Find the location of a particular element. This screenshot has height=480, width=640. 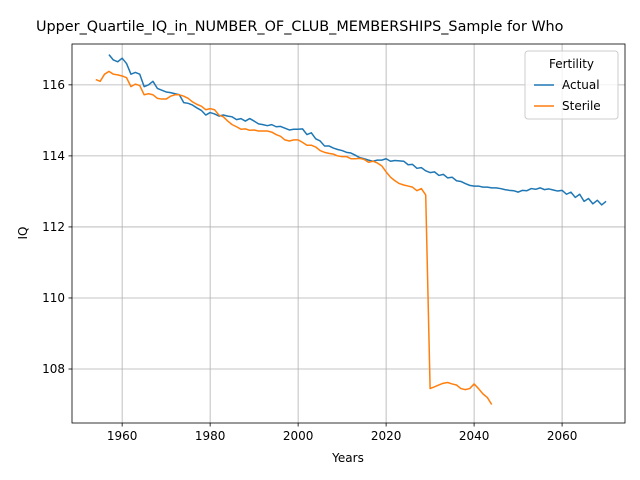

legend-label: Sterile is located at coordinates (581, 106).